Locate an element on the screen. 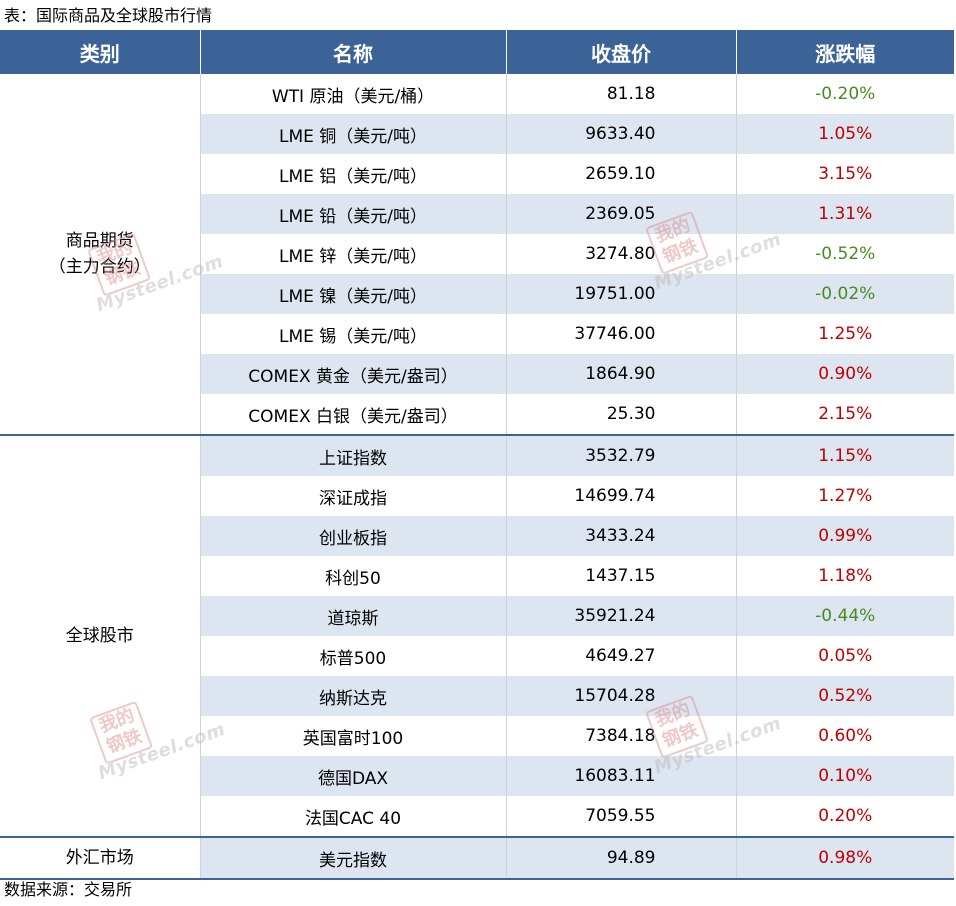  close-price: 35921.24 is located at coordinates (620, 616).